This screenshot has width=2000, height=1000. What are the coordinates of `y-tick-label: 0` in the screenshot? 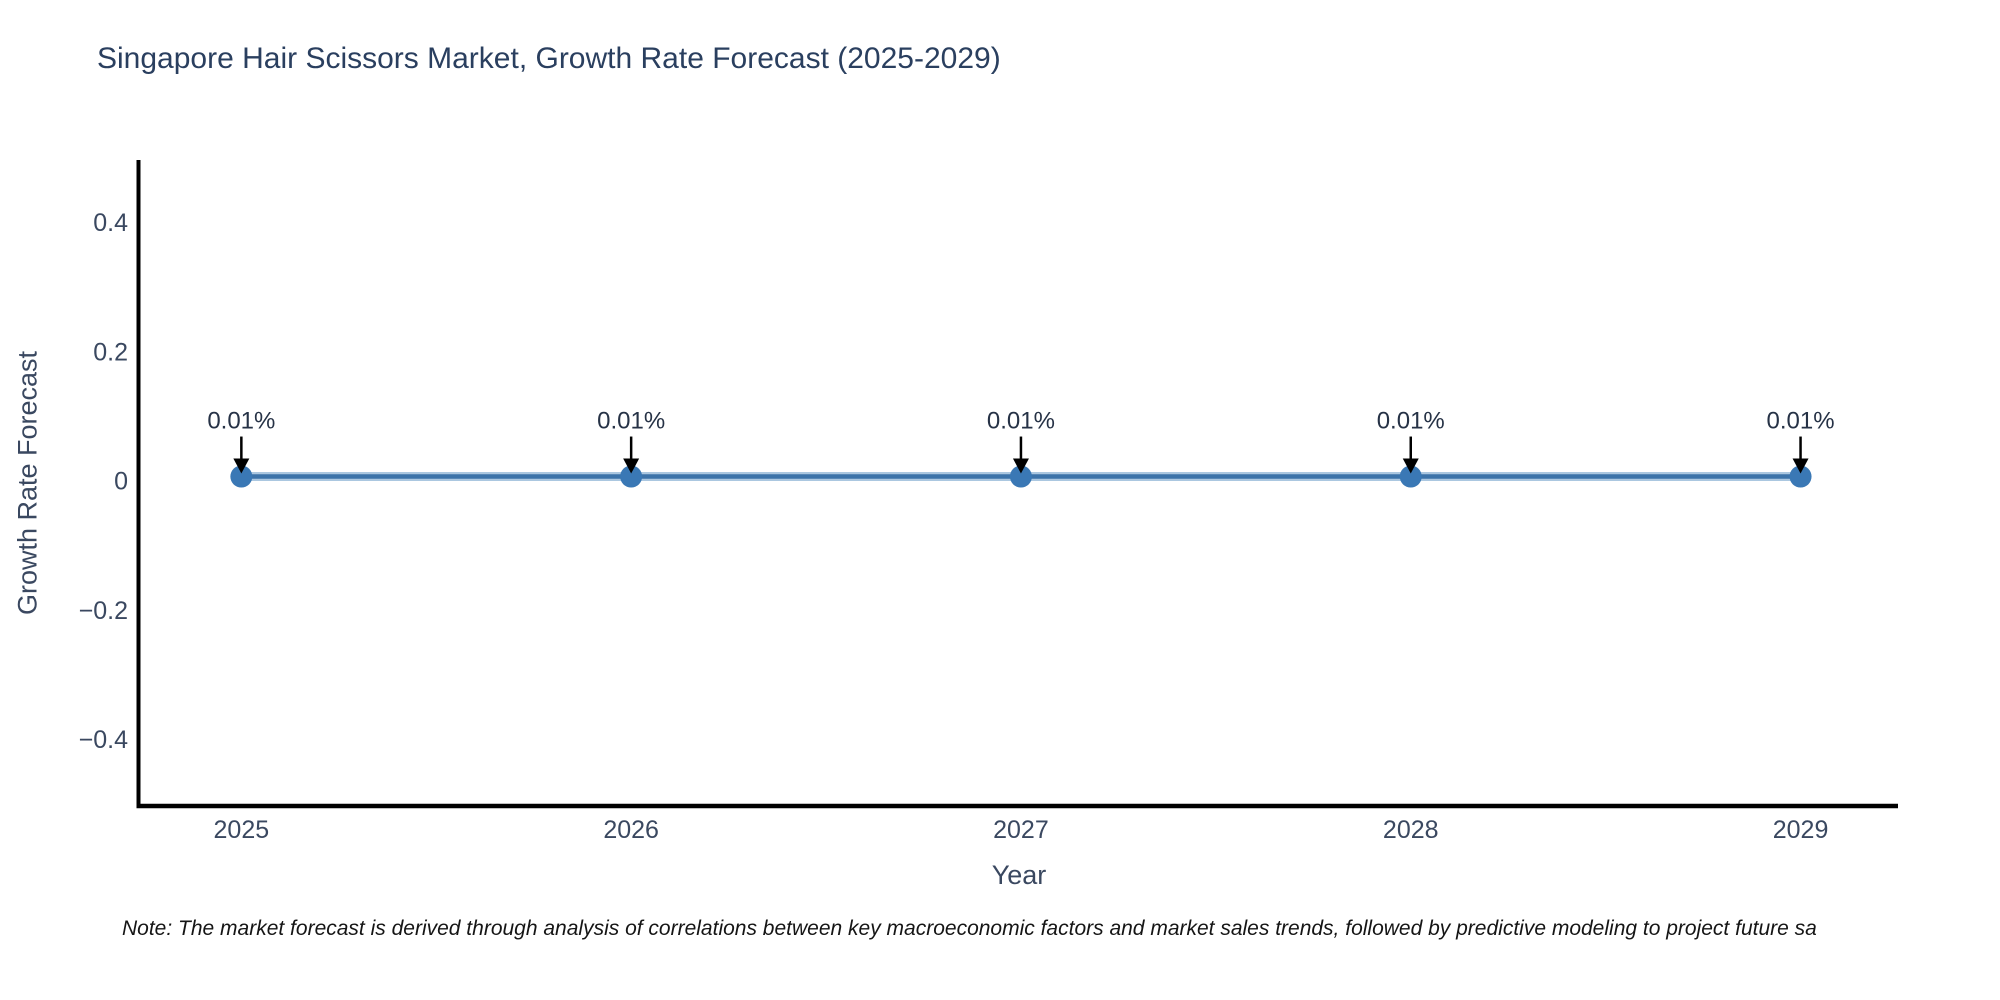 It's located at (121, 482).